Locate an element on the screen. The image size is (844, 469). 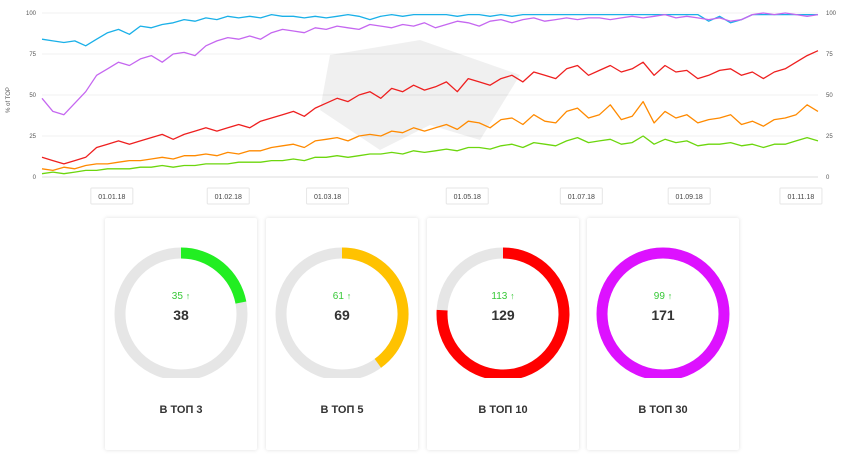
x-tick-label: 01.09.18 is located at coordinates (689, 197).